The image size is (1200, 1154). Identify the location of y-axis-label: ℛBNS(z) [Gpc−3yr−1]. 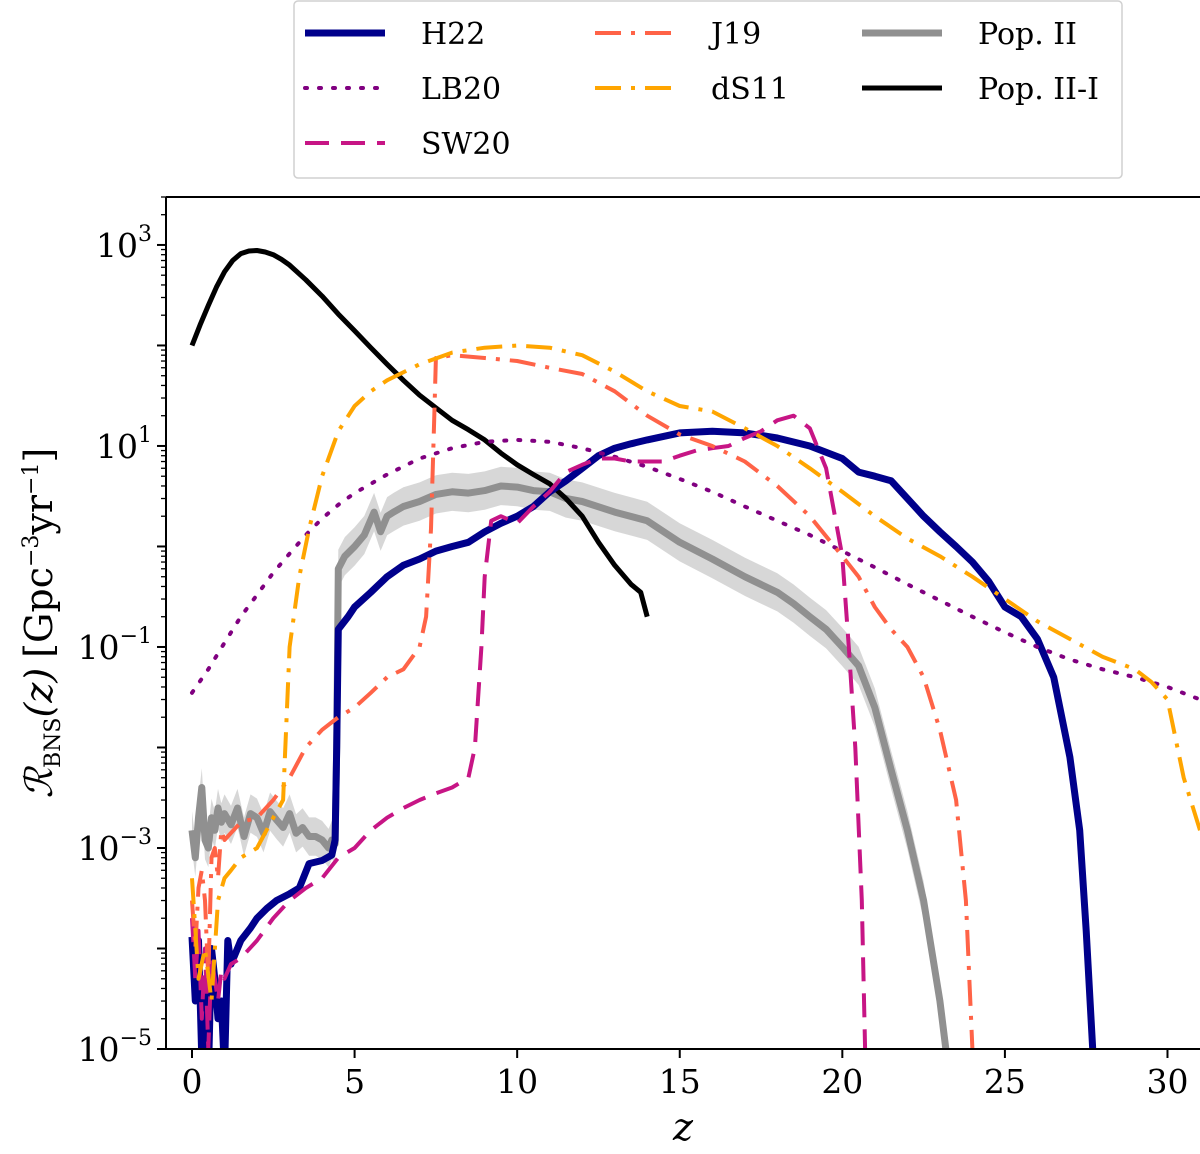
(41, 623).